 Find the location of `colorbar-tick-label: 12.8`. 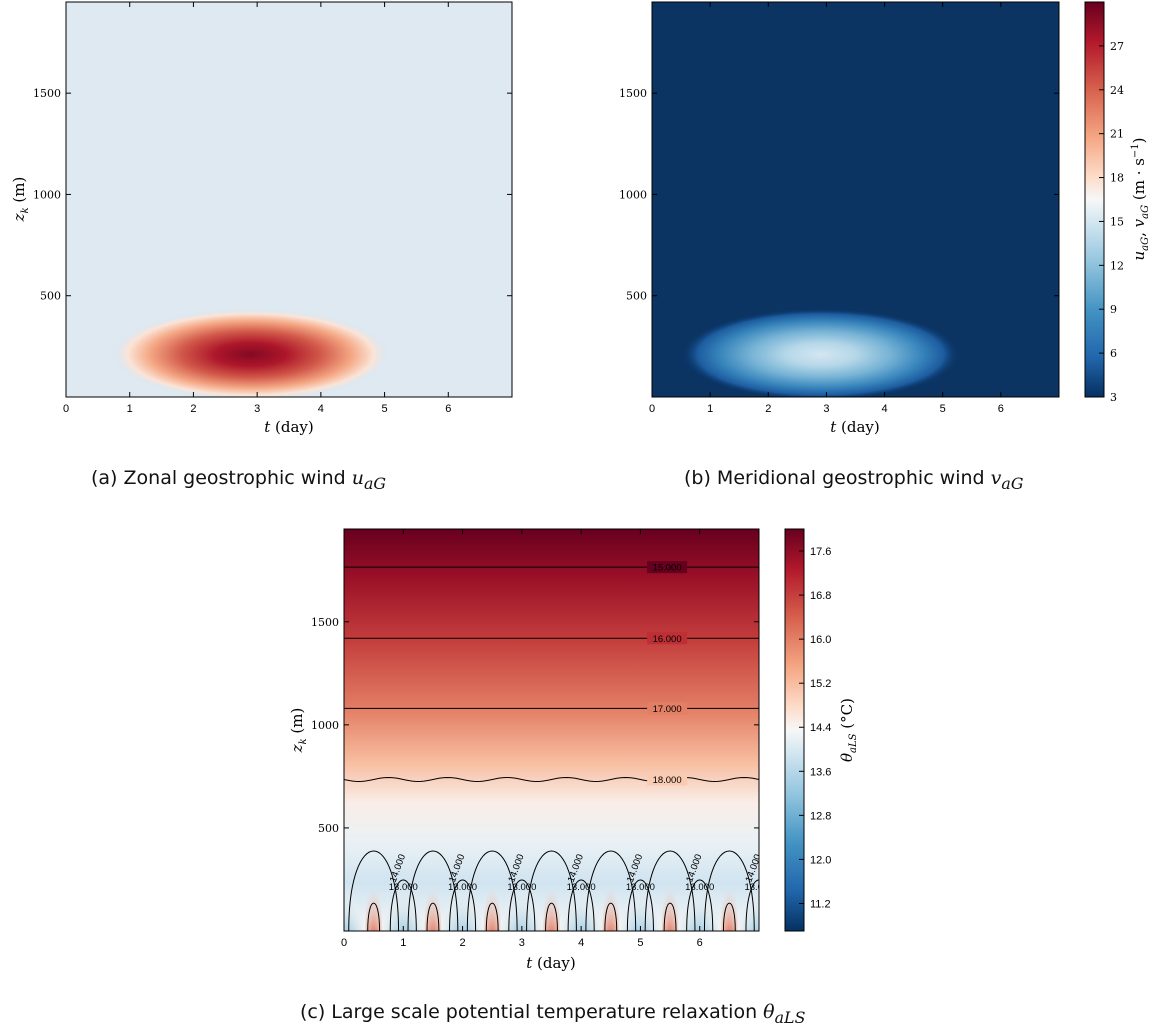

colorbar-tick-label: 12.8 is located at coordinates (820, 816).